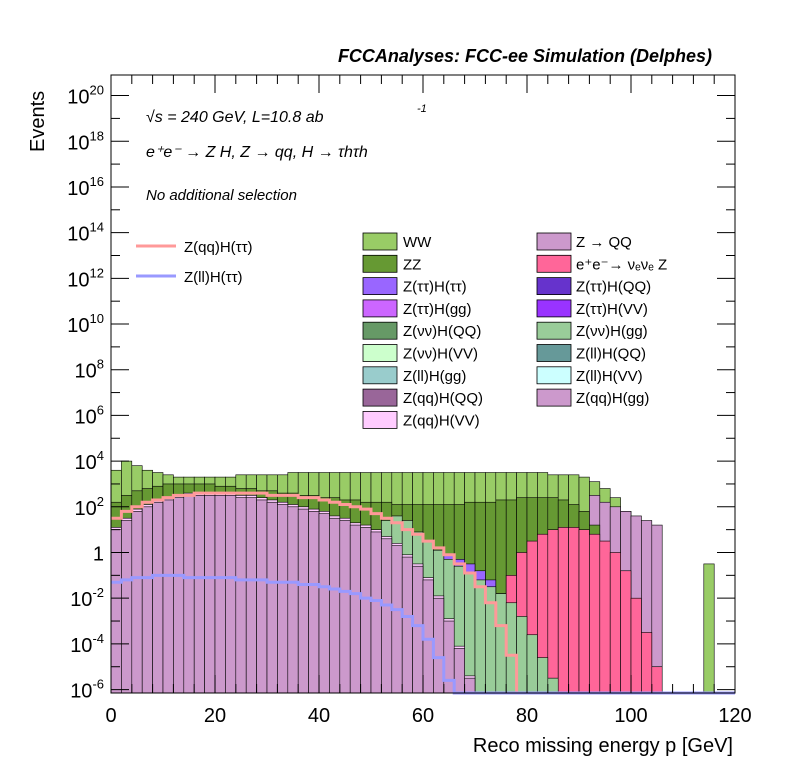 The height and width of the screenshot is (772, 796). I want to click on energy-exponent: -1, so click(422, 109).